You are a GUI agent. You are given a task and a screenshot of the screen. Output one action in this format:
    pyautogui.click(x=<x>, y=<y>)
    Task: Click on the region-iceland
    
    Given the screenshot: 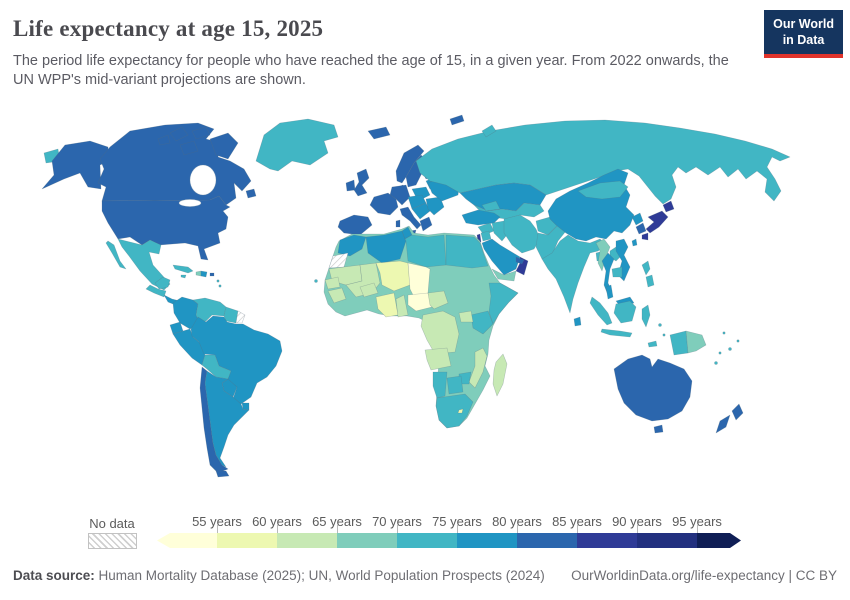 What is the action you would take?
    pyautogui.click(x=379, y=133)
    